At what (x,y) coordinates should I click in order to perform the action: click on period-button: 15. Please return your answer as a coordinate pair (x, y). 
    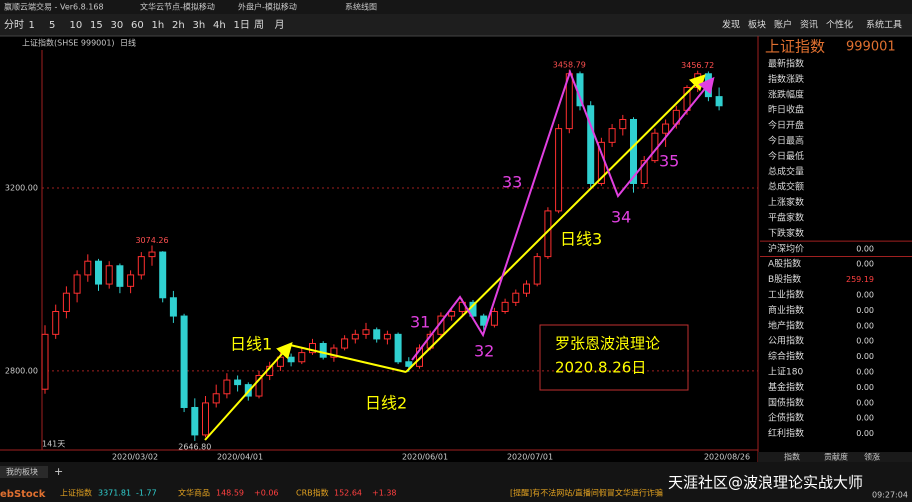
    Looking at the image, I should click on (96, 25).